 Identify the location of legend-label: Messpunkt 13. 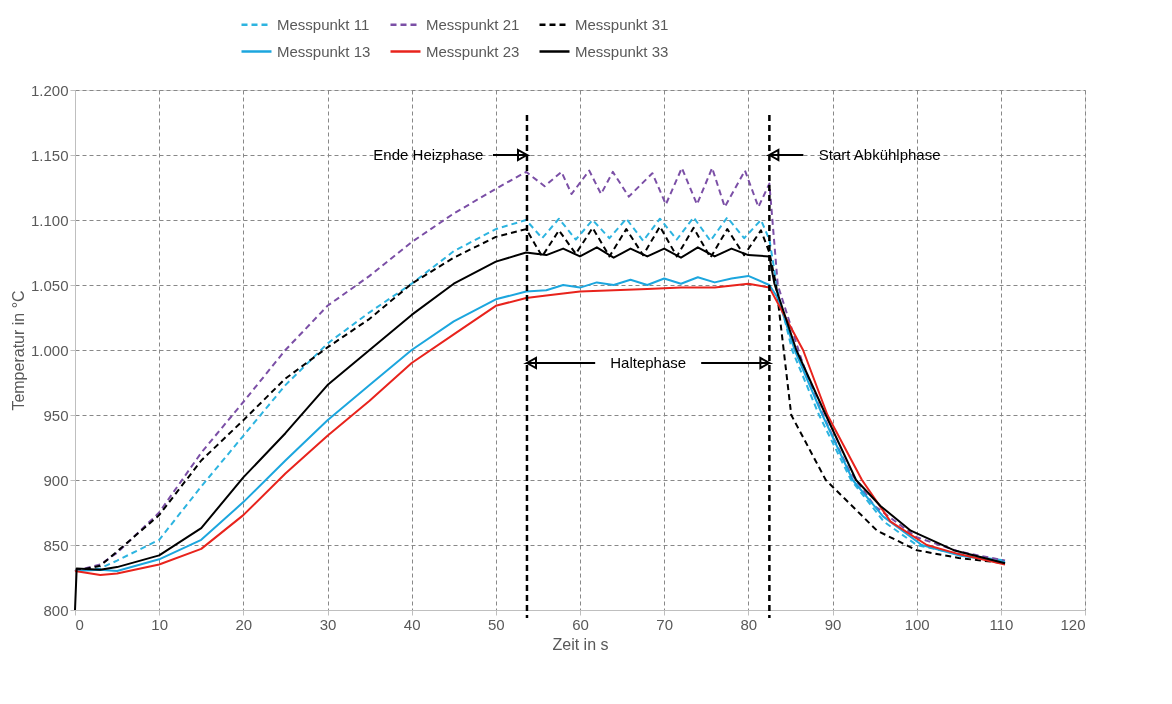
(324, 51).